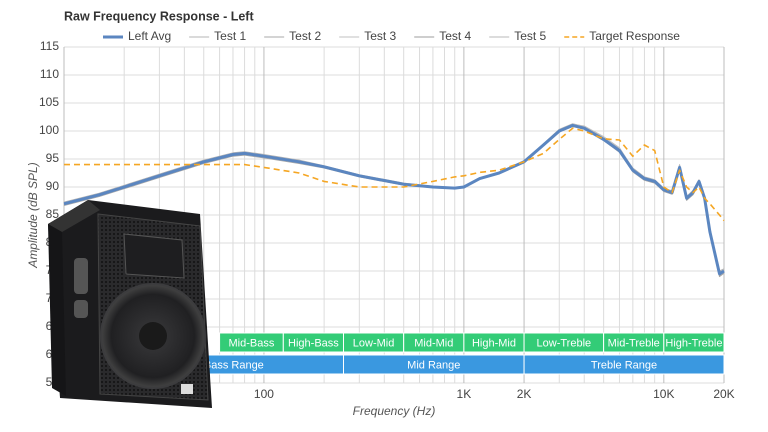 This screenshot has height=432, width=768. Describe the element at coordinates (264, 394) in the screenshot. I see `x-tick-label: 100` at that location.